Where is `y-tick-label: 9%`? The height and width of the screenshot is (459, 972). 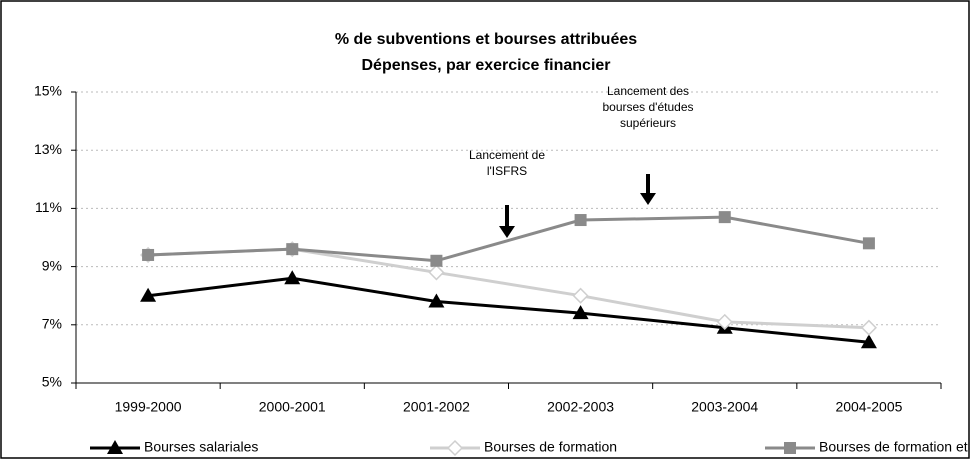
y-tick-label: 9% is located at coordinates (52, 265).